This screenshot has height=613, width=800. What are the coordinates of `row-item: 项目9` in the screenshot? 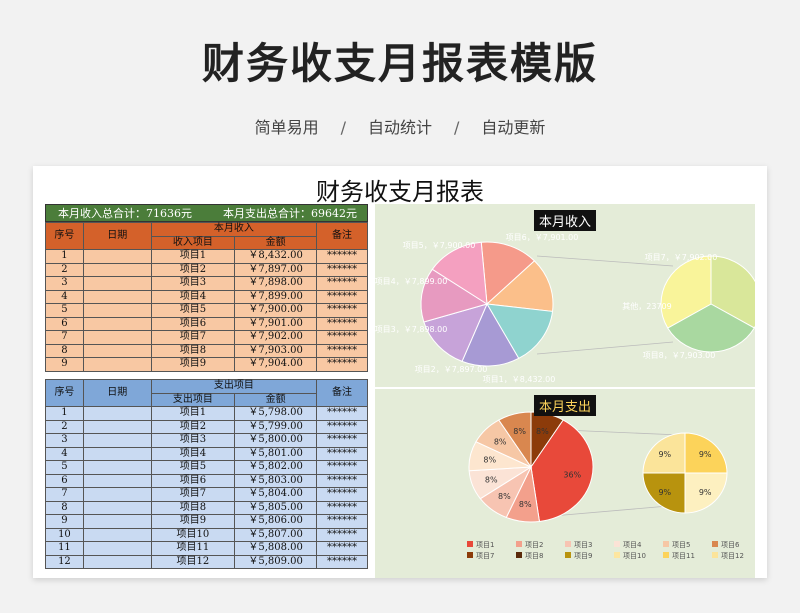 It's located at (193, 364).